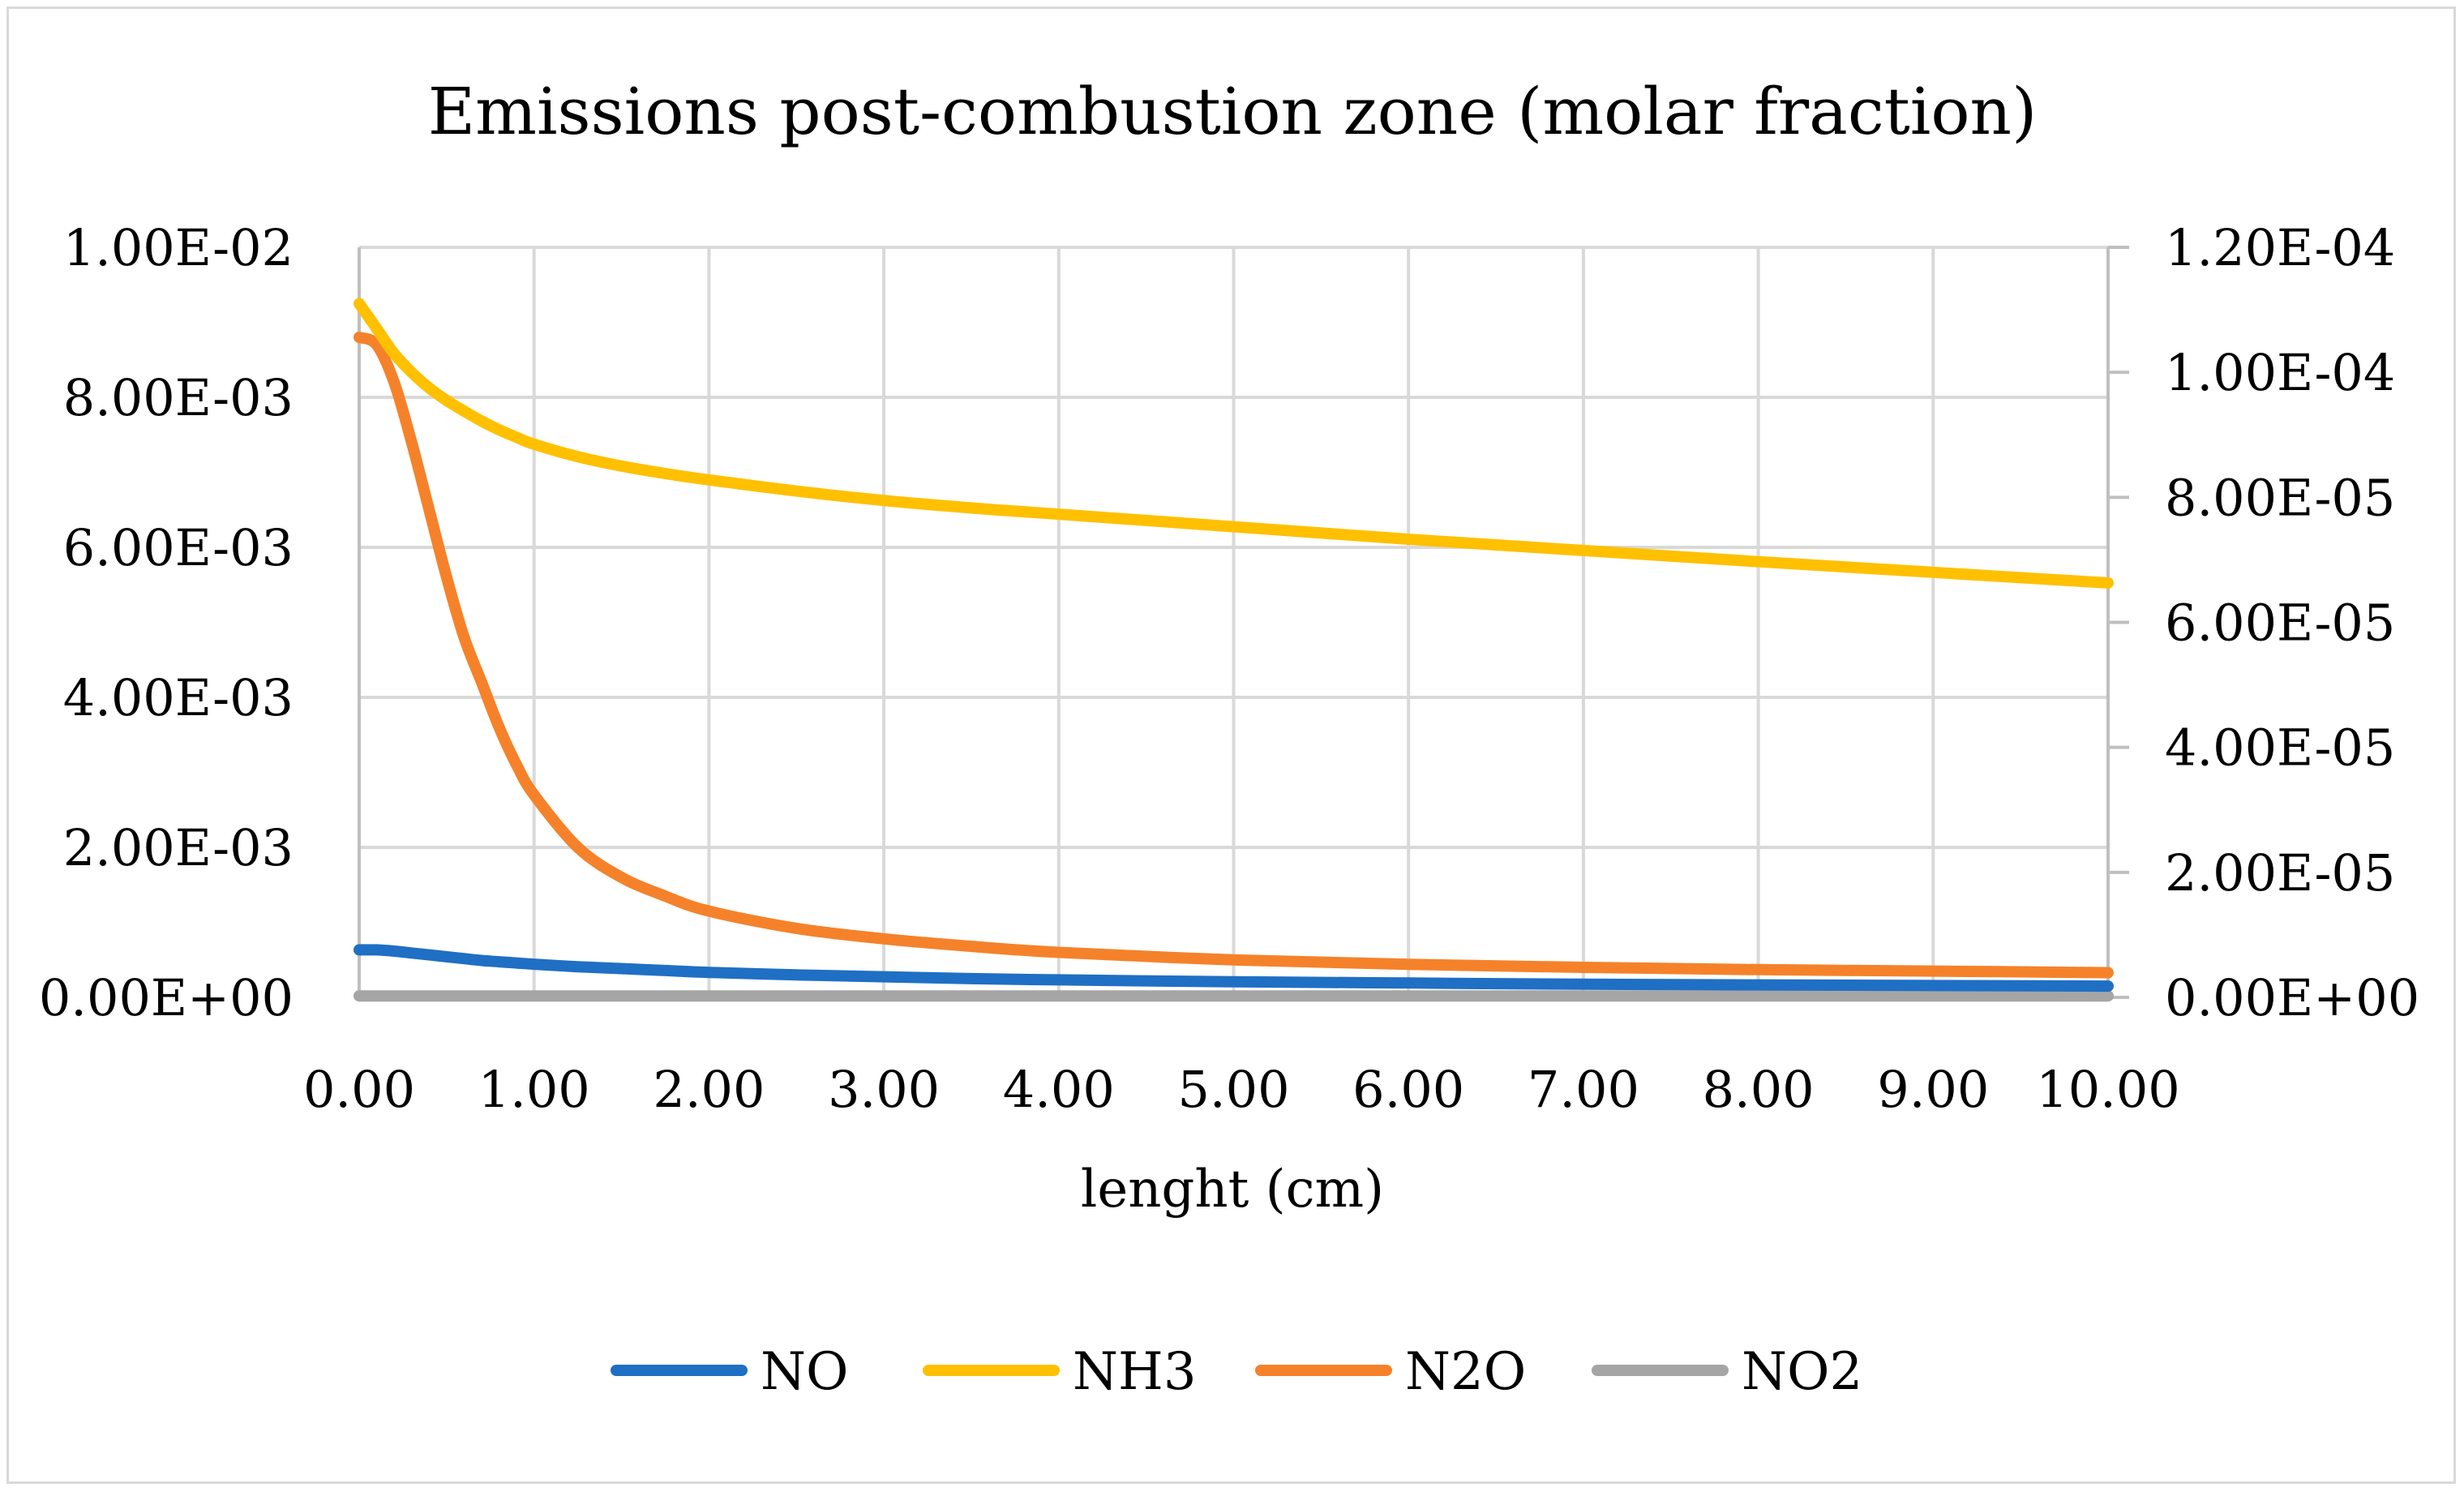 Image resolution: width=2464 pixels, height=1492 pixels. I want to click on x-axis-tick-label: 6.00, so click(1408, 1089).